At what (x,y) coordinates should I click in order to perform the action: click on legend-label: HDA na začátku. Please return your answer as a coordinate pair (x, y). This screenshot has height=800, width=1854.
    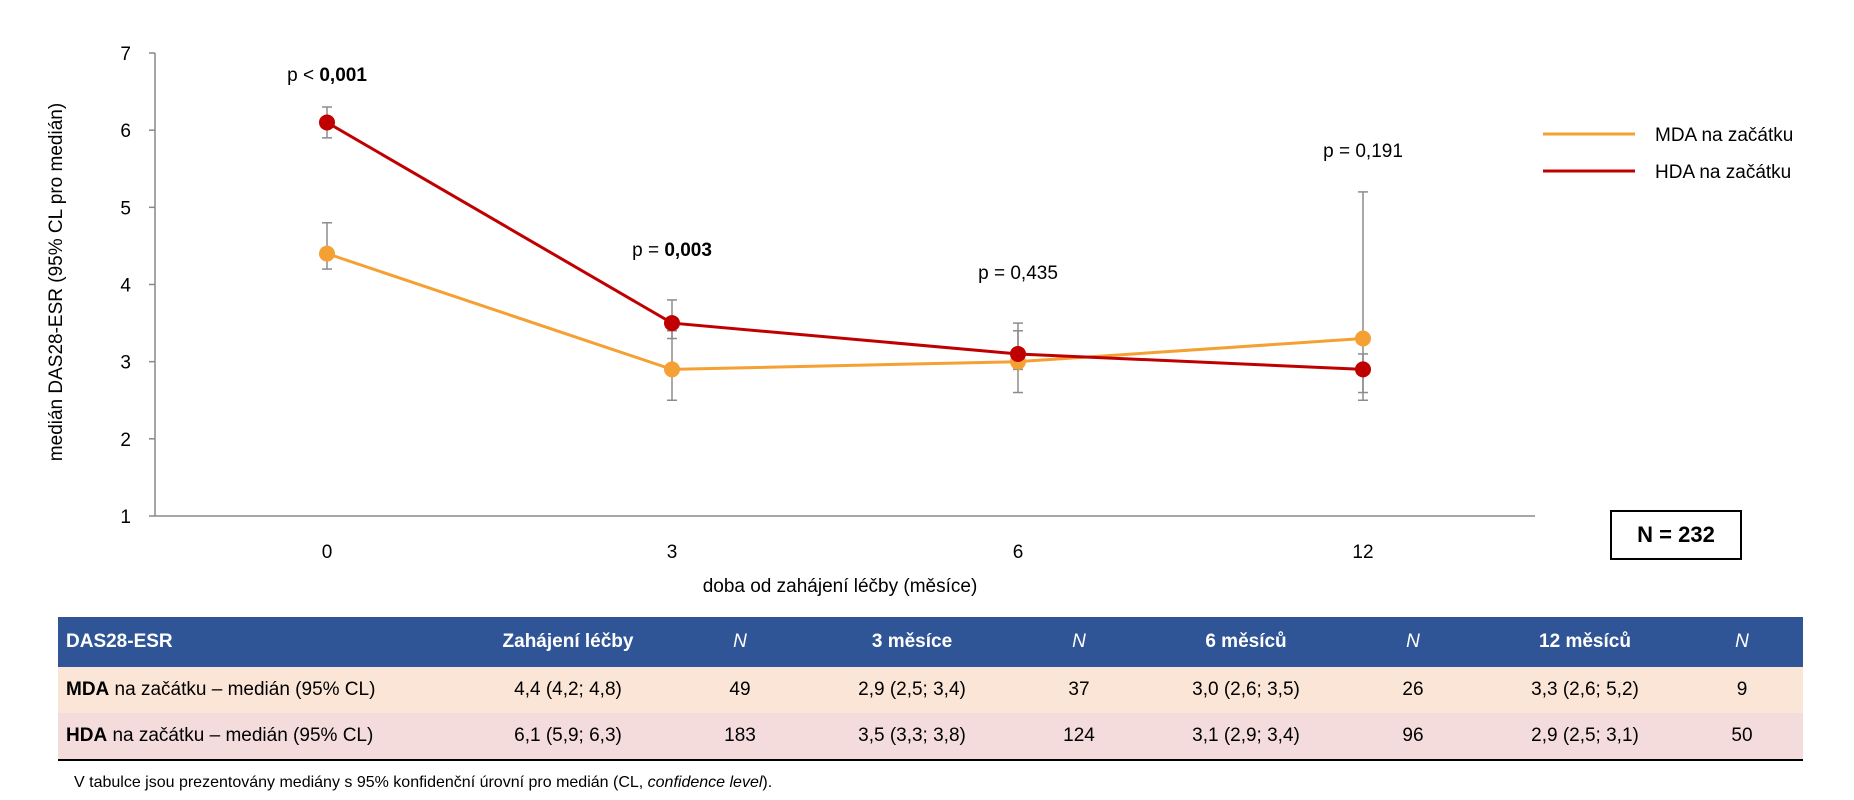
    Looking at the image, I should click on (1723, 172).